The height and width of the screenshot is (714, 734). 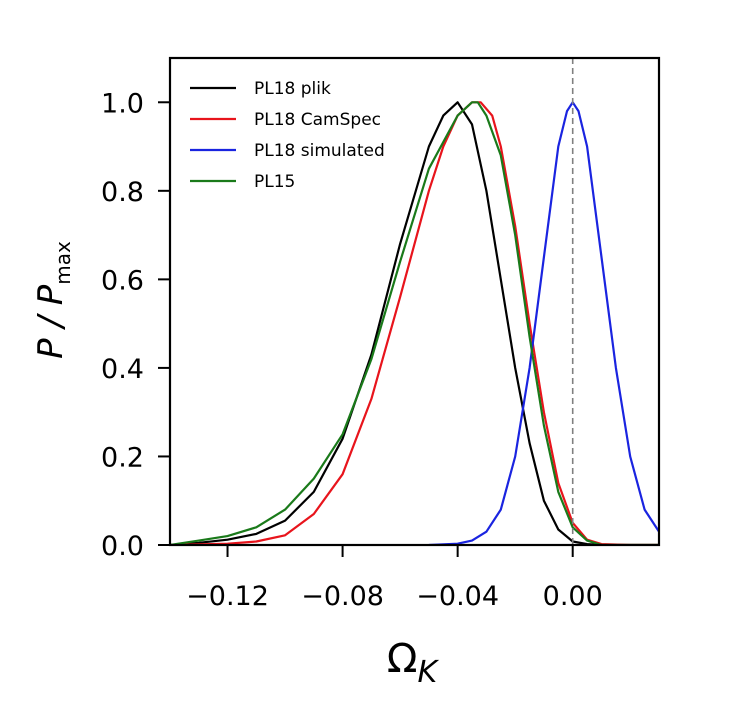 I want to click on legend-label-3: PL18 simulated, so click(x=319, y=151).